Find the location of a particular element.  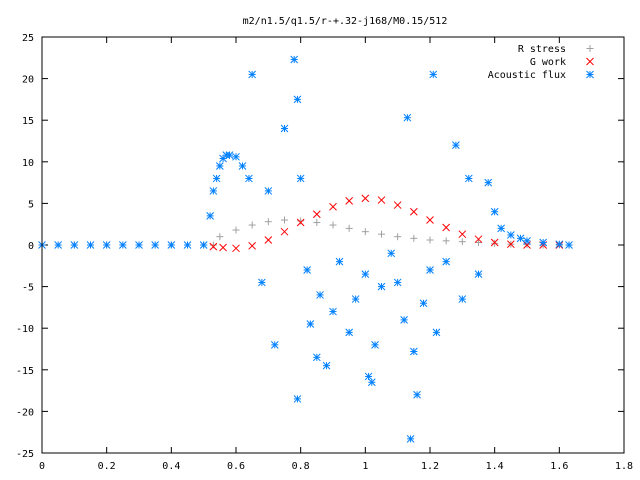

series-g-work is located at coordinates (386, 223).